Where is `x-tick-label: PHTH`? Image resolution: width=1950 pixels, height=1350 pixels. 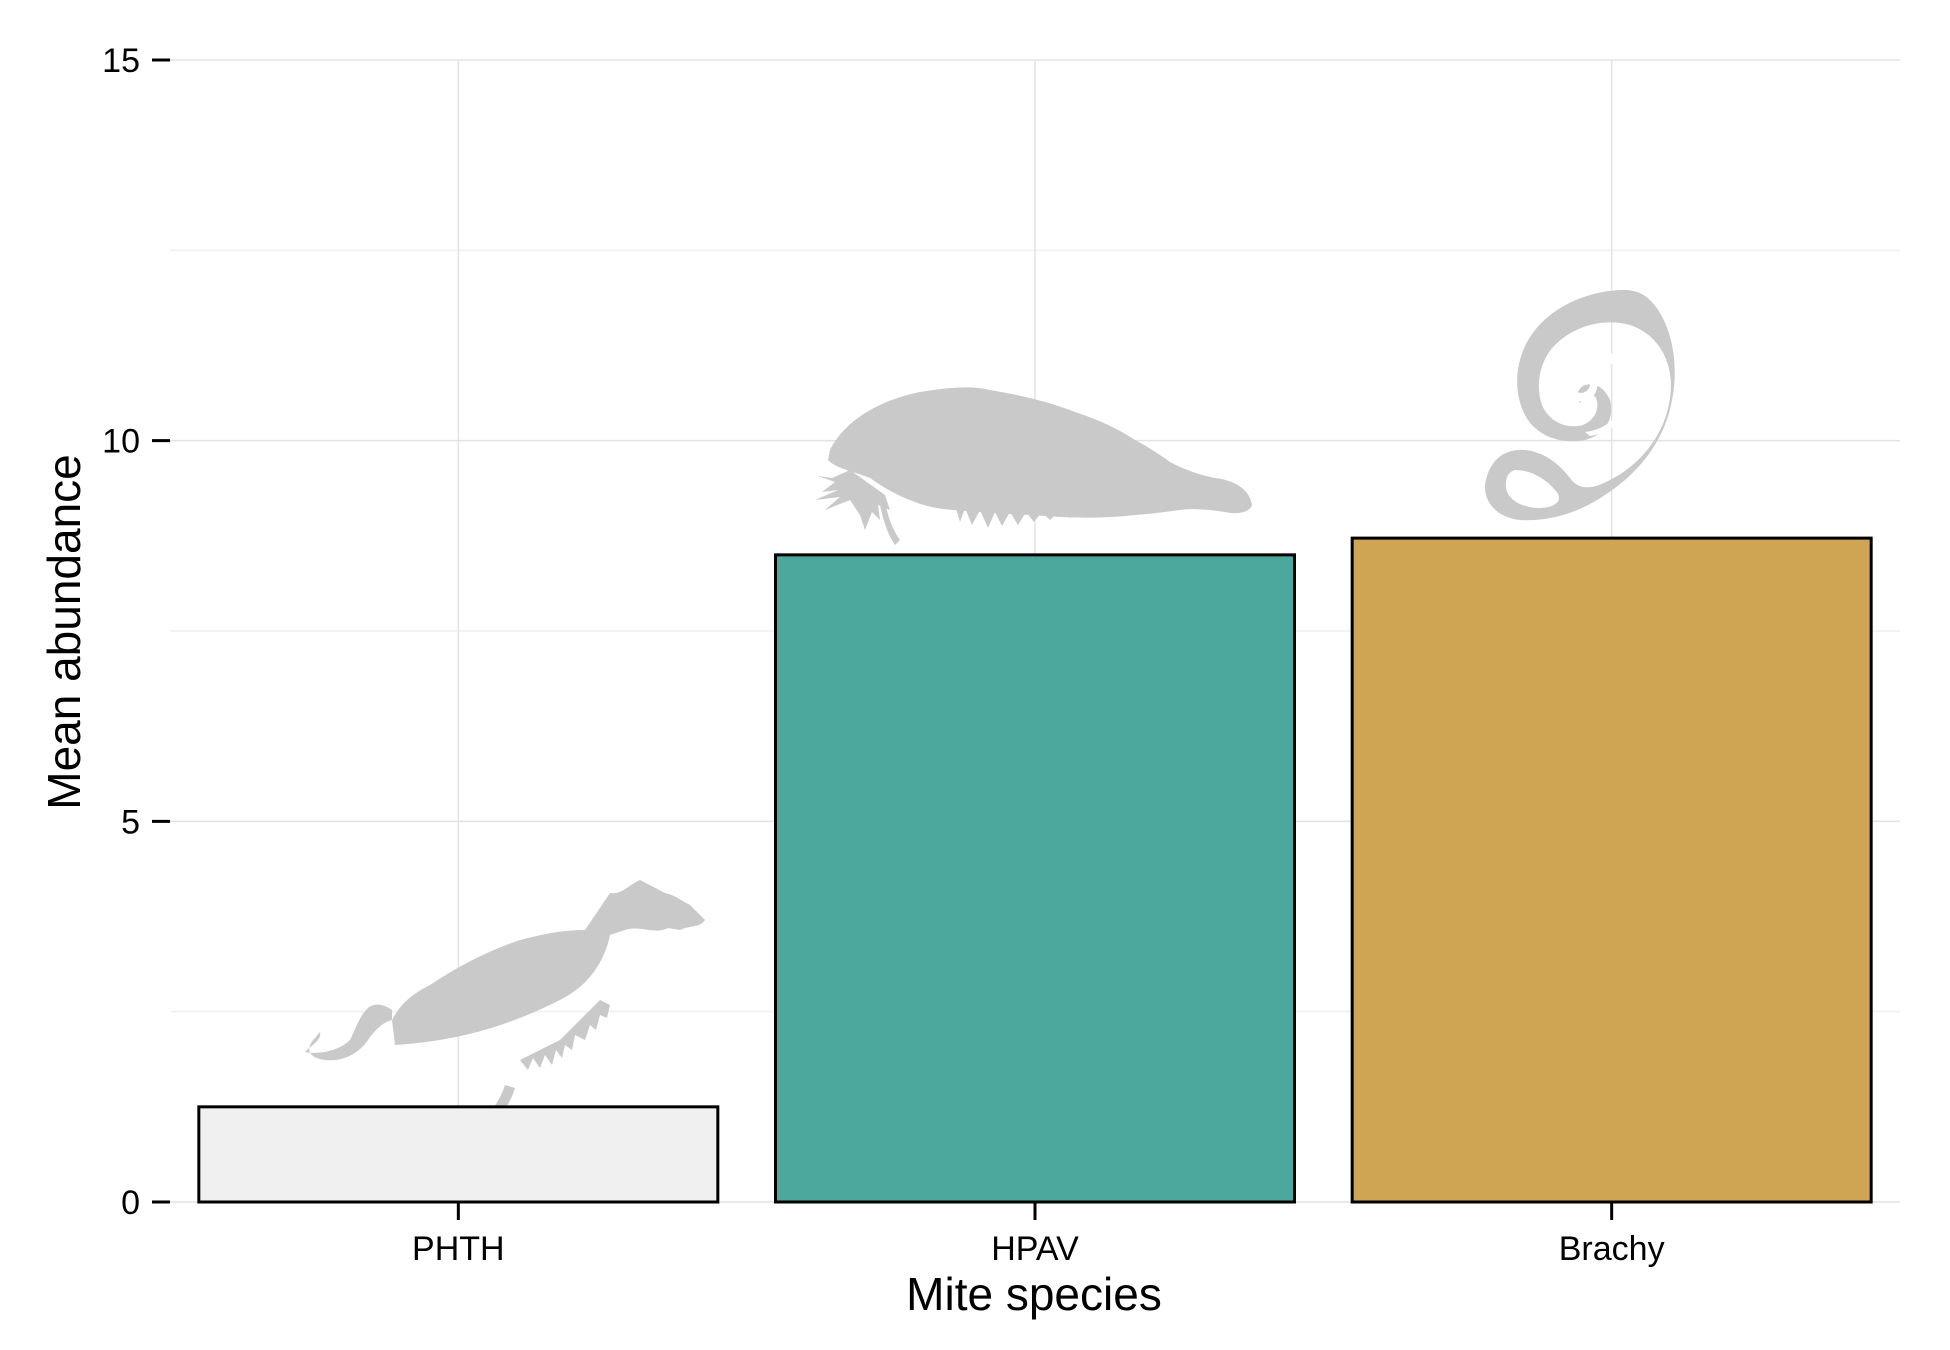 x-tick-label: PHTH is located at coordinates (458, 1249).